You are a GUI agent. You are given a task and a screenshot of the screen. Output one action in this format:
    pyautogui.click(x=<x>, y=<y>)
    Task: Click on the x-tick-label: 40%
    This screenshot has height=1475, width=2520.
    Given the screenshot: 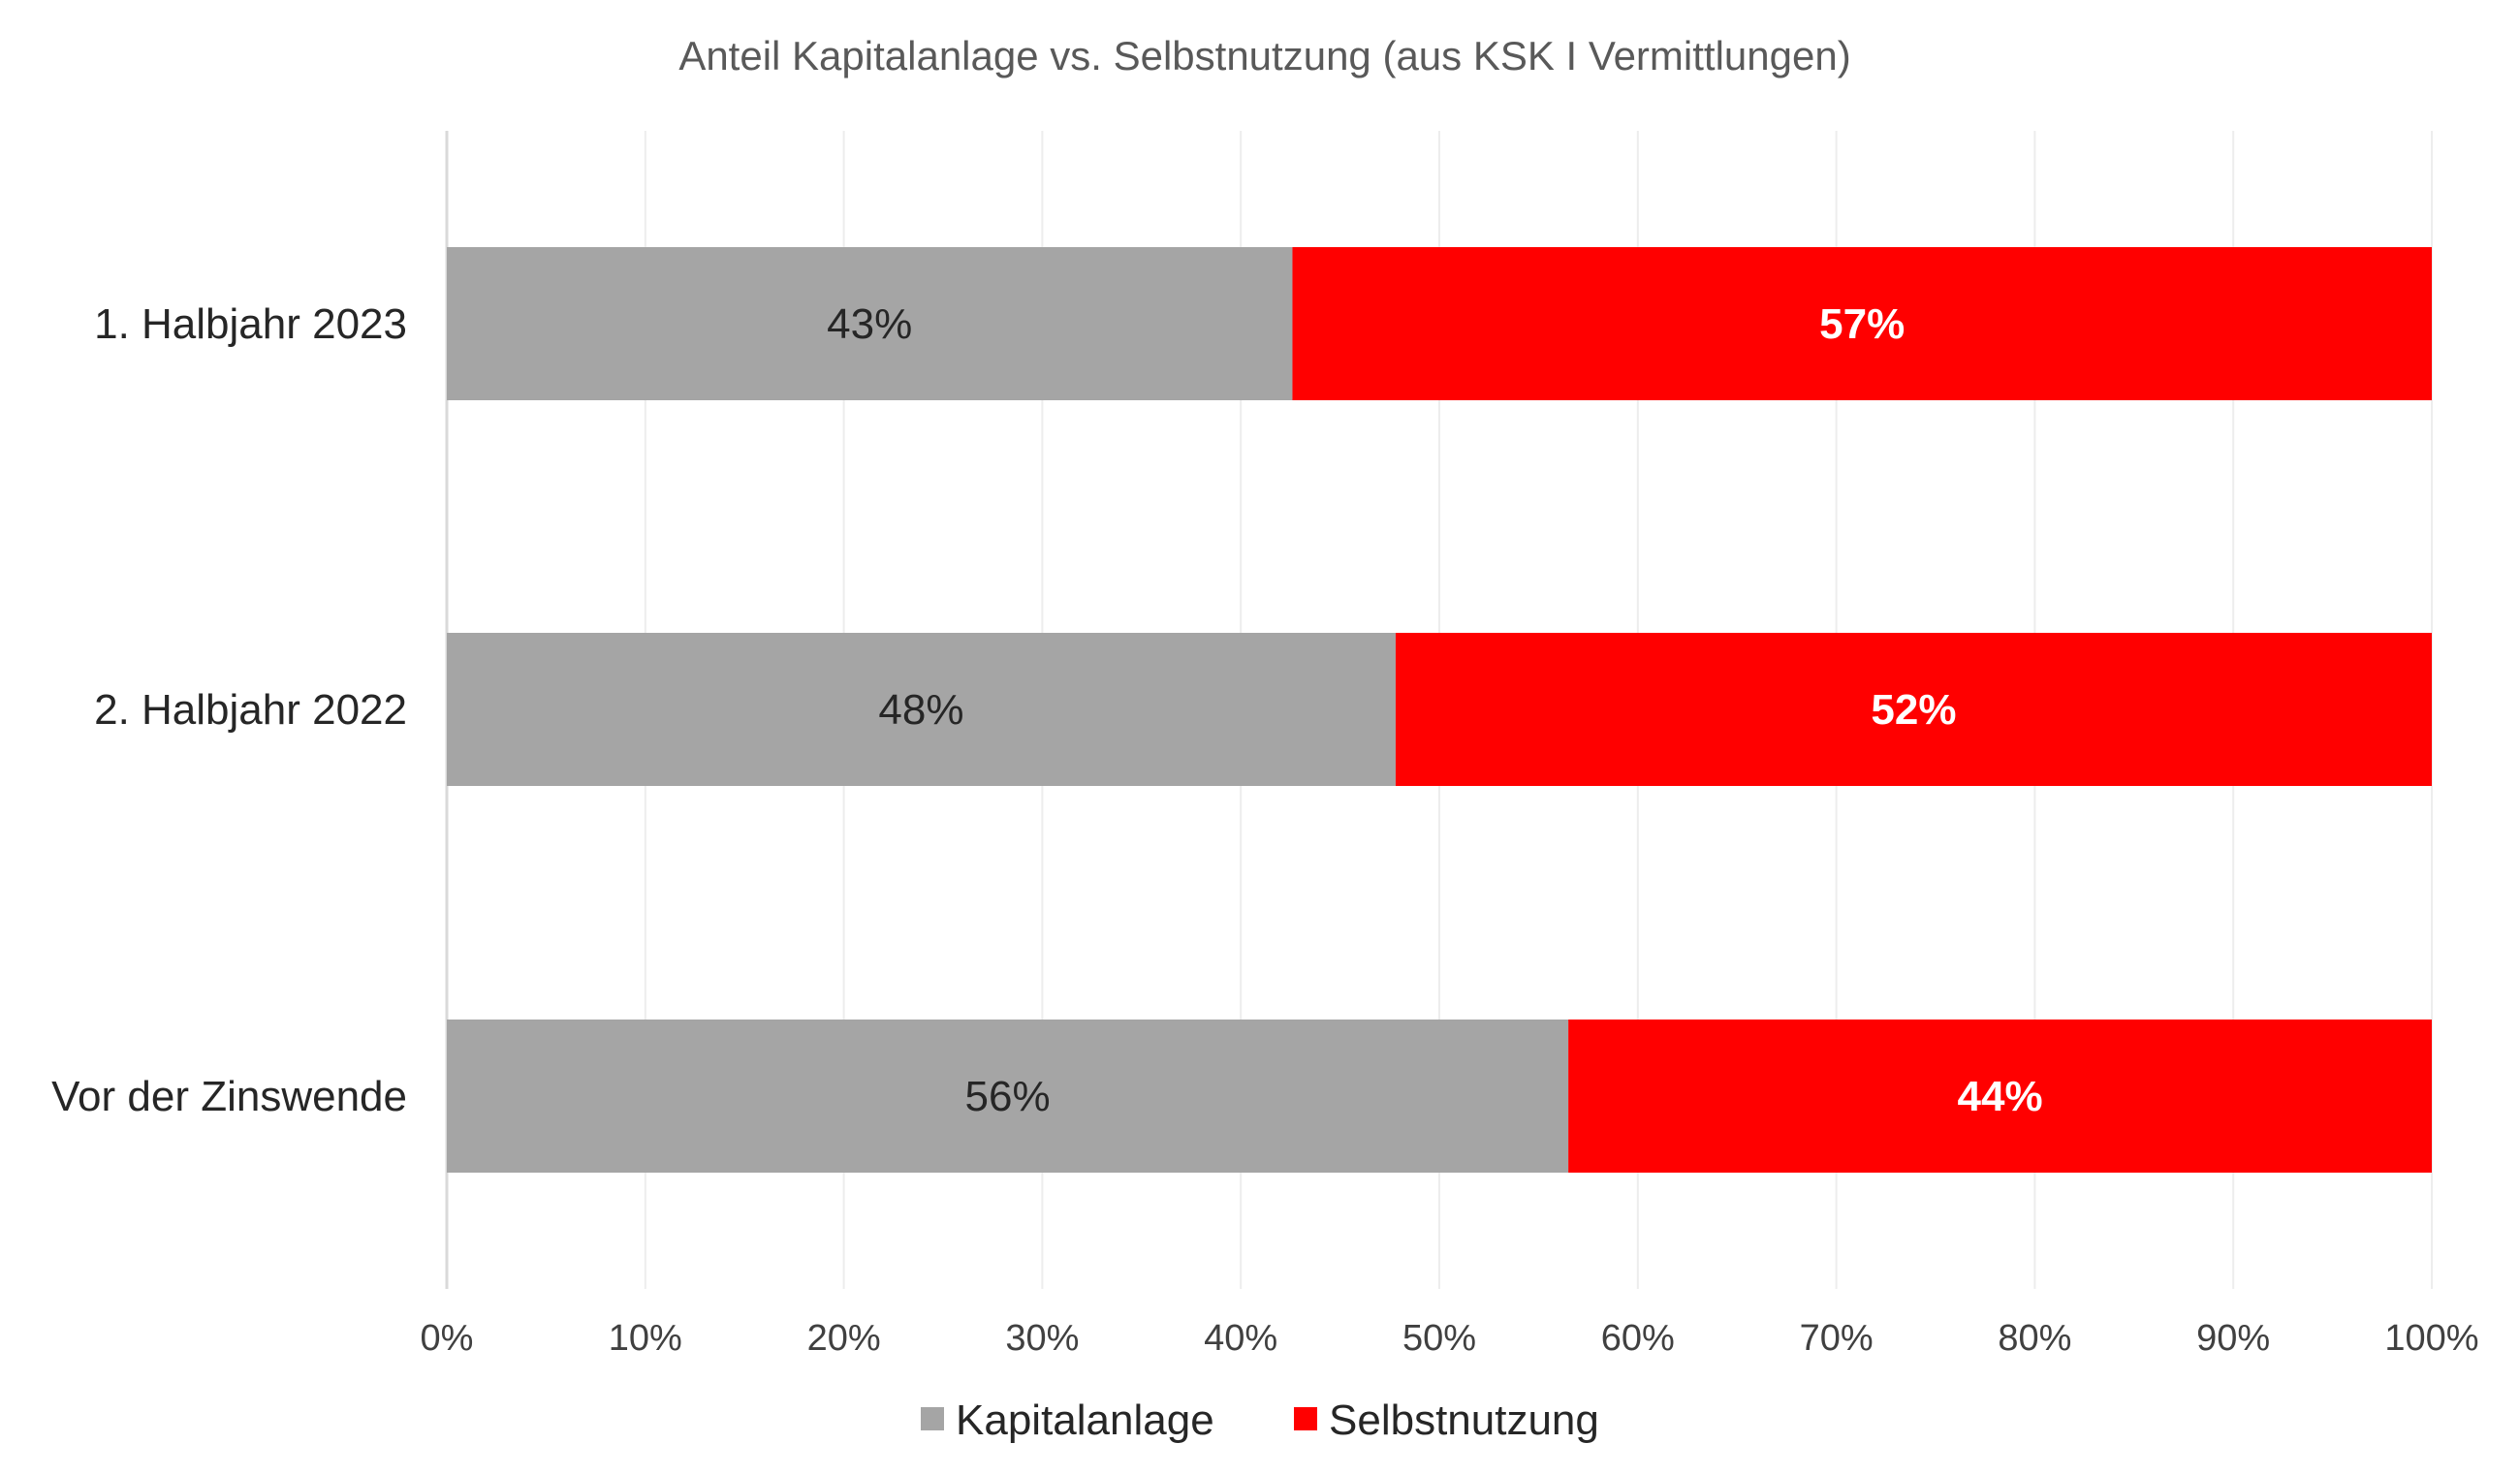 What is the action you would take?
    pyautogui.click(x=1241, y=1338)
    